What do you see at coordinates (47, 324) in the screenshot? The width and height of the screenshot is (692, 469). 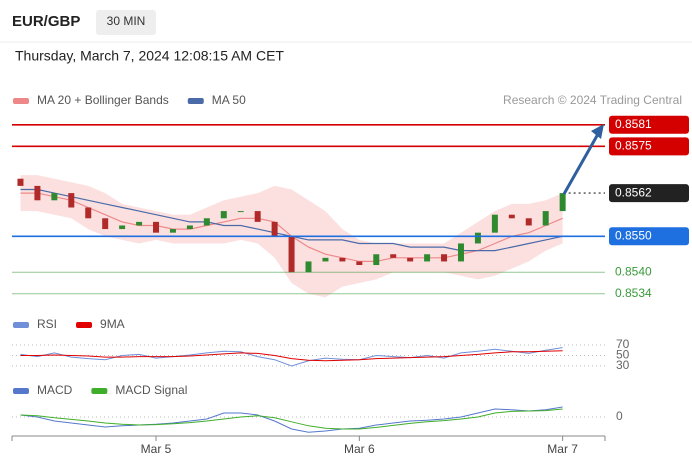 I see `legend-label: RSI` at bounding box center [47, 324].